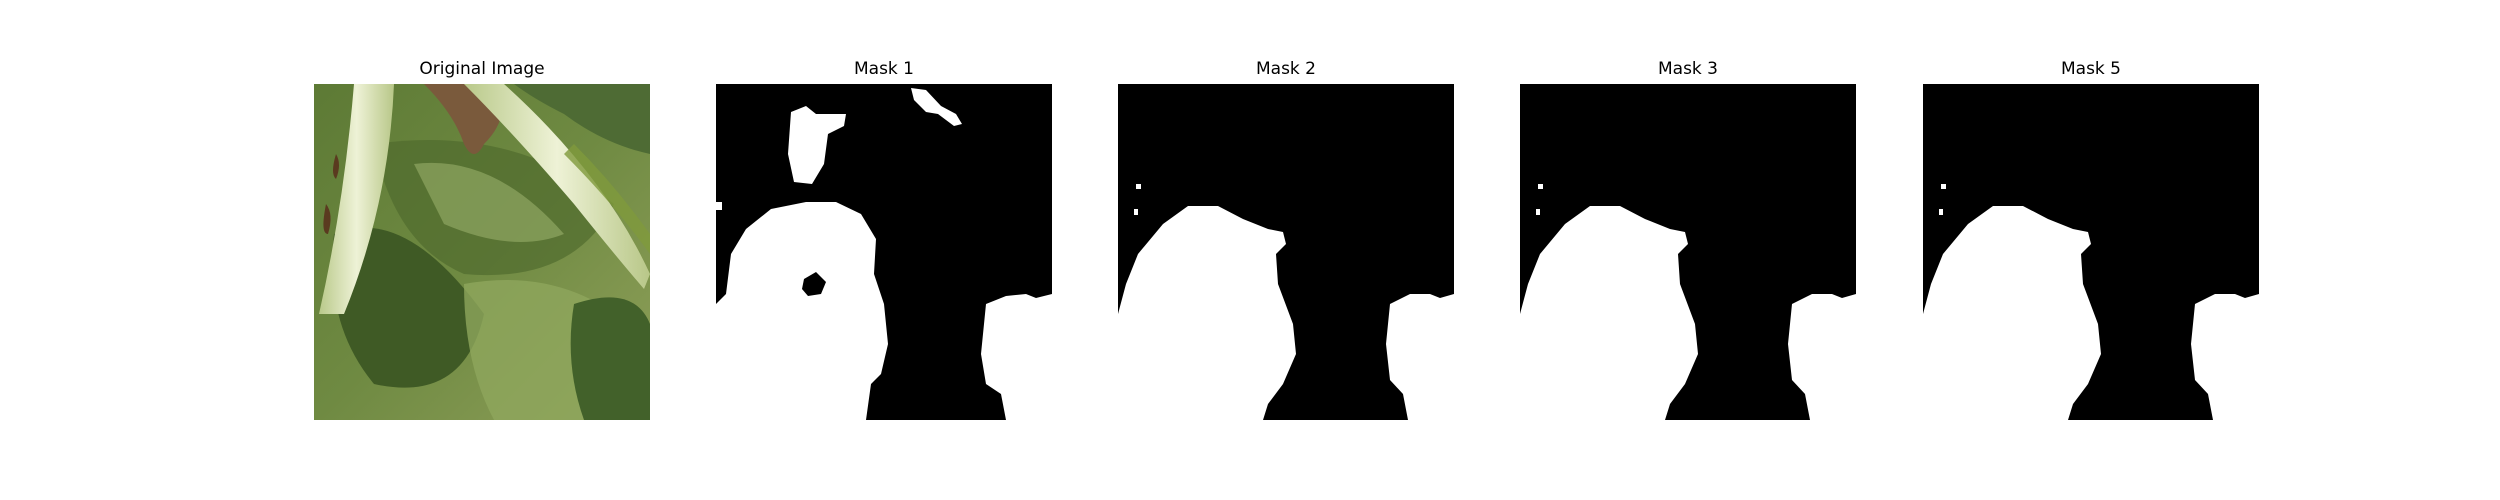  What do you see at coordinates (2090, 69) in the screenshot?
I see `mask-5-title: Mask 5` at bounding box center [2090, 69].